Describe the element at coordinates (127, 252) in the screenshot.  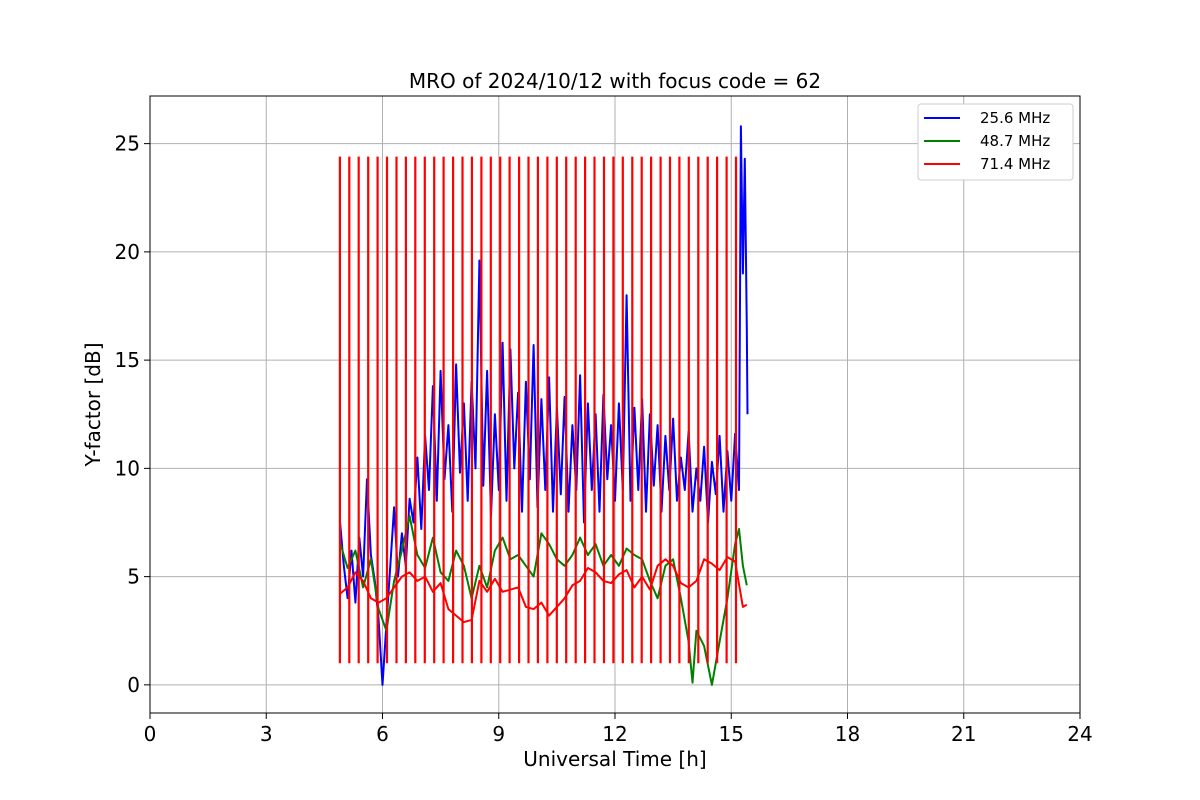
I see `y-tick-label: 20` at that location.